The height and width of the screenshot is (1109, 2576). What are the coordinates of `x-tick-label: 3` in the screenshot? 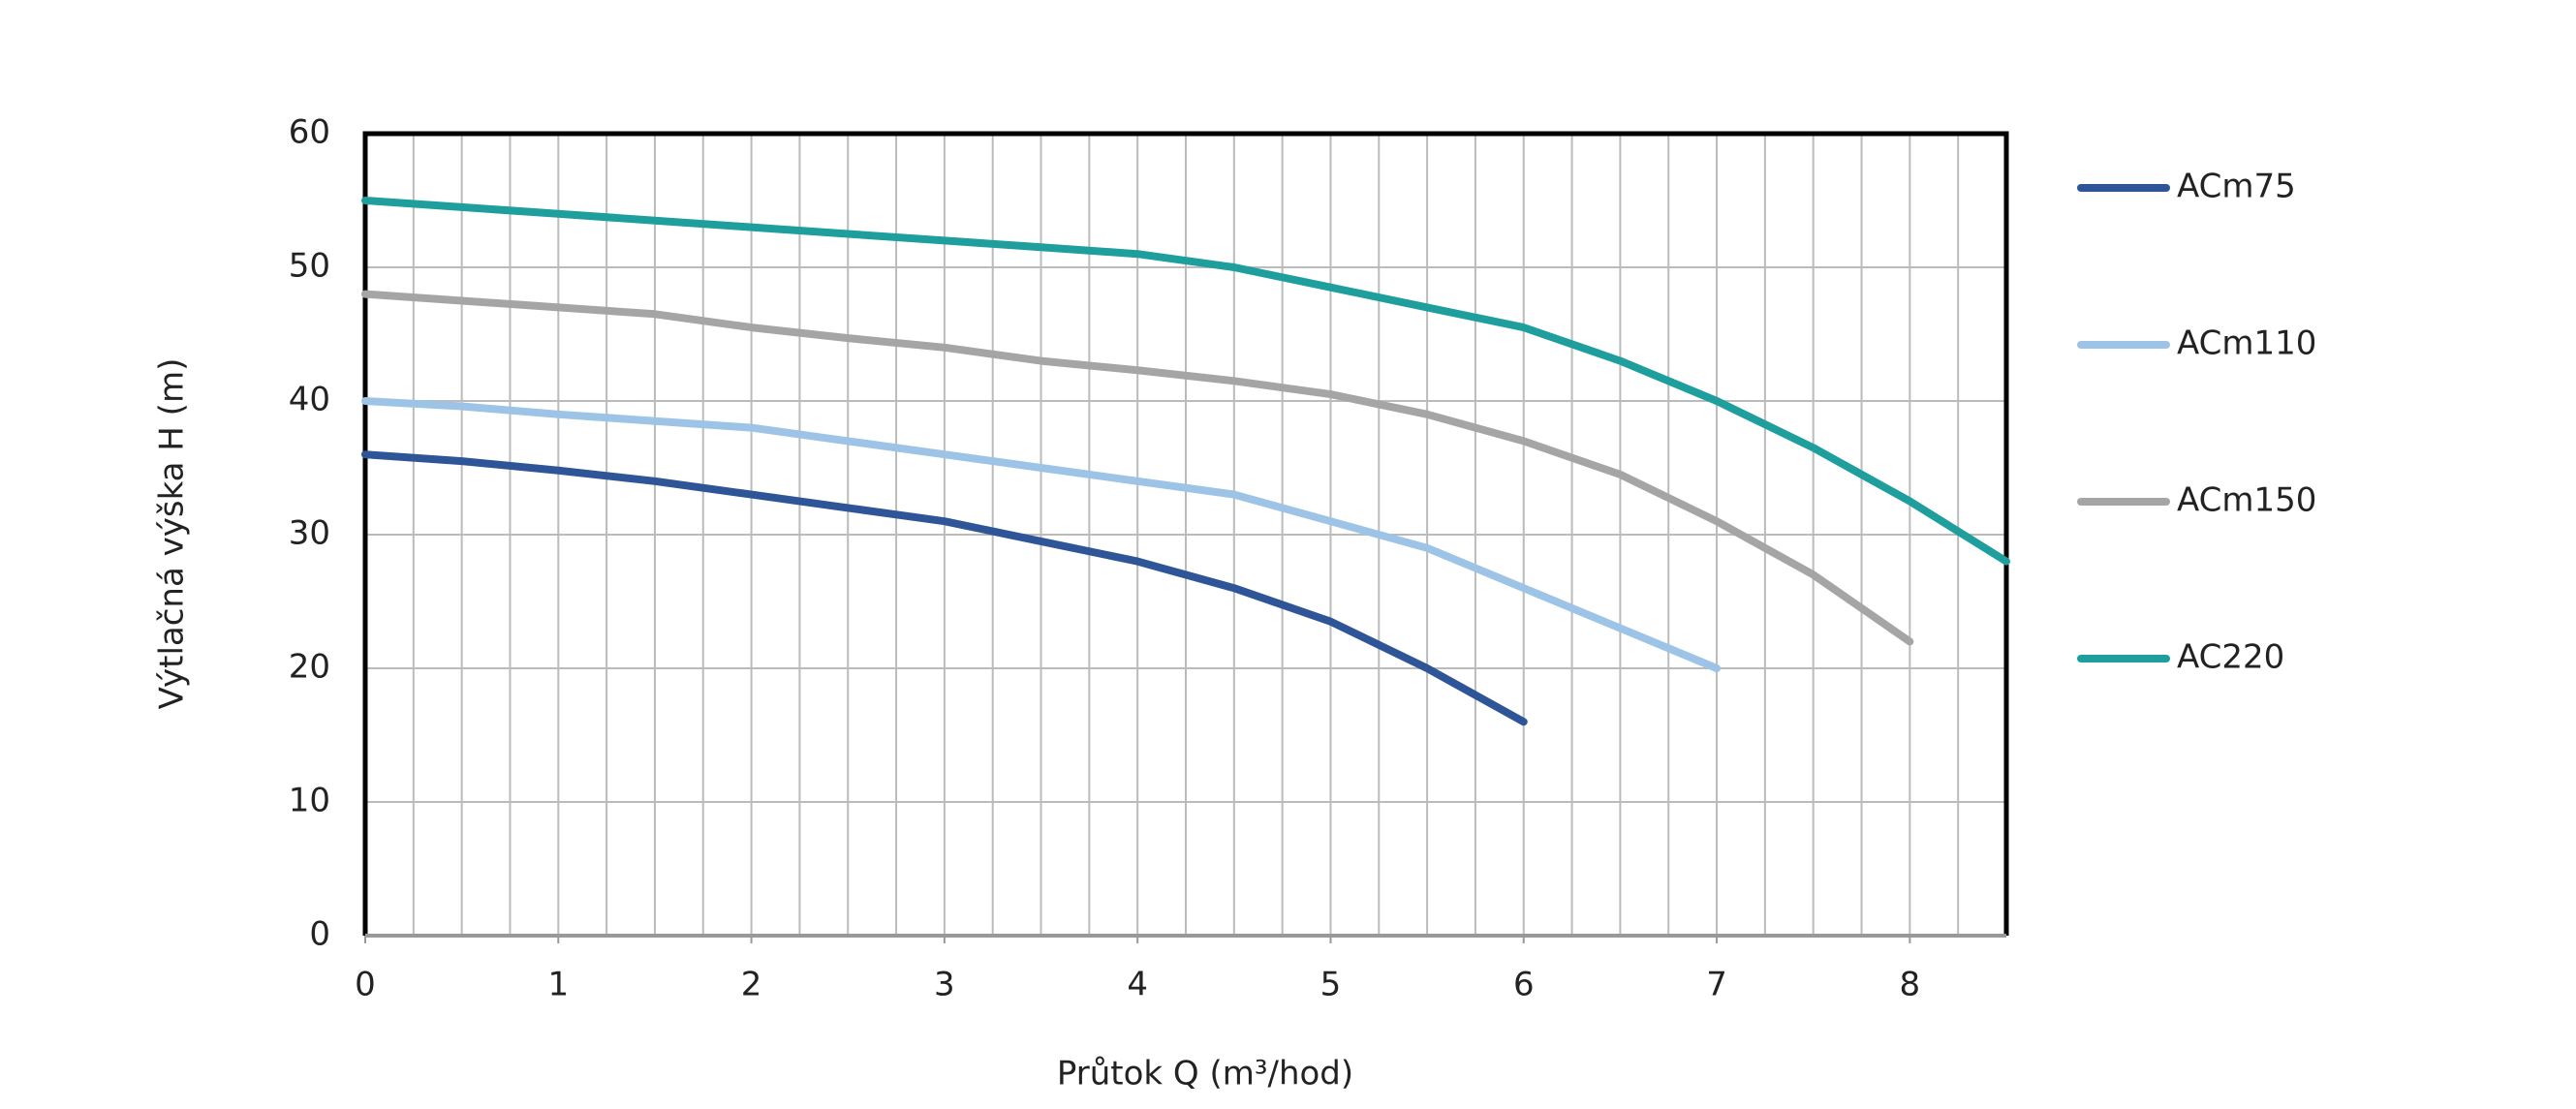 It's located at (944, 985).